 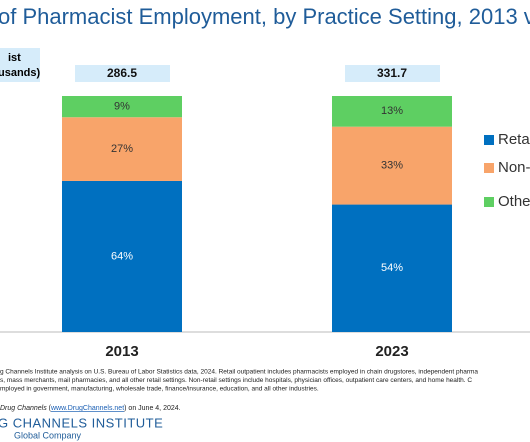 I want to click on data-label: 64%, so click(x=122, y=256).